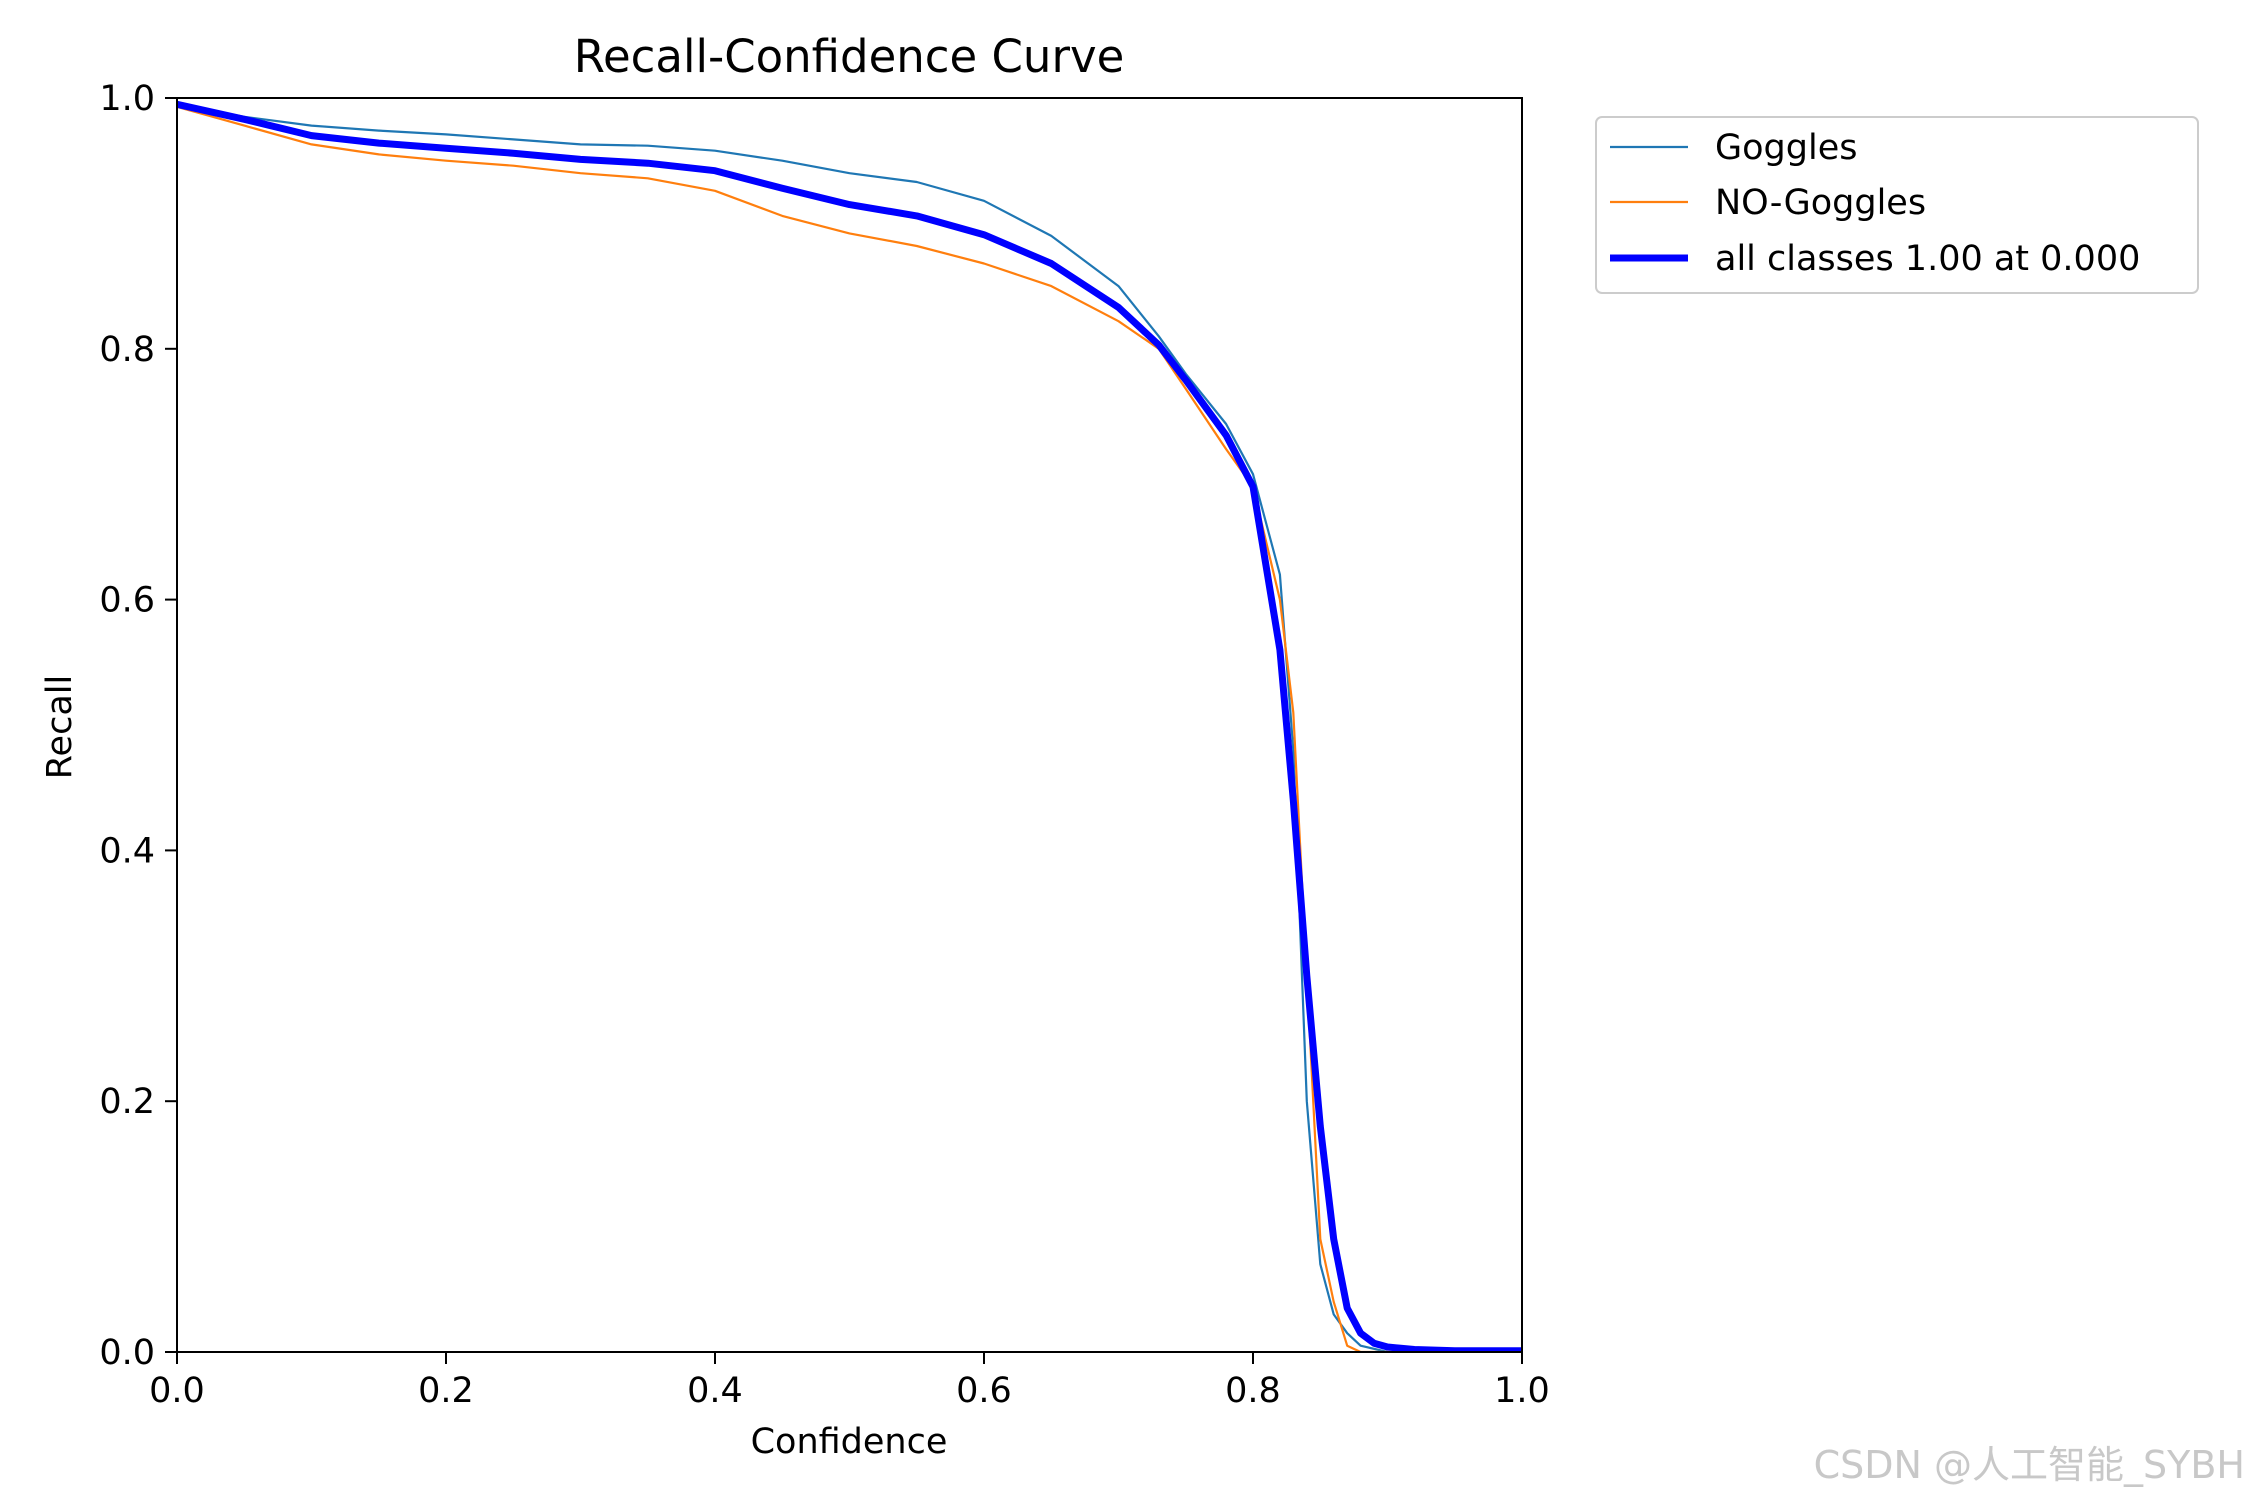 The image size is (2250, 1500). What do you see at coordinates (127, 851) in the screenshot?
I see `y-tick-label: 0.4` at bounding box center [127, 851].